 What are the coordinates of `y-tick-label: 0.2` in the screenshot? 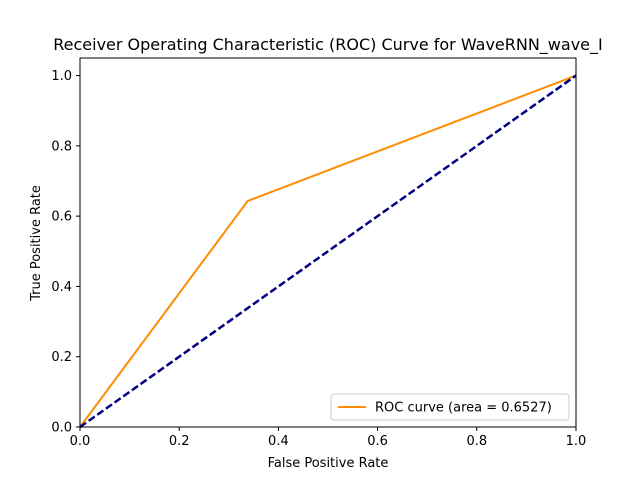 It's located at (61, 357).